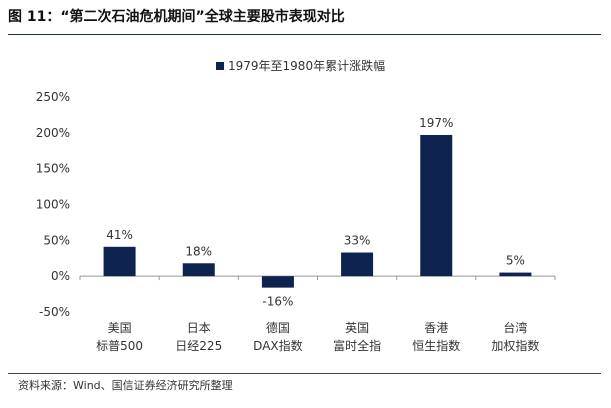 This screenshot has height=408, width=611. Describe the element at coordinates (198, 251) in the screenshot. I see `data-label: 18%` at that location.